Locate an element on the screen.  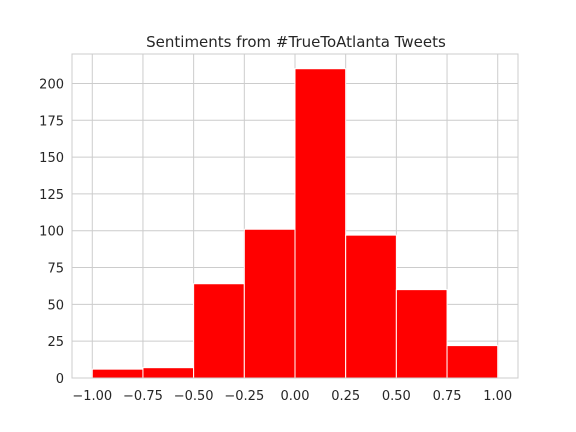
chart-title: Sentiments from #TrueToAtlanta Tweets is located at coordinates (296, 42).